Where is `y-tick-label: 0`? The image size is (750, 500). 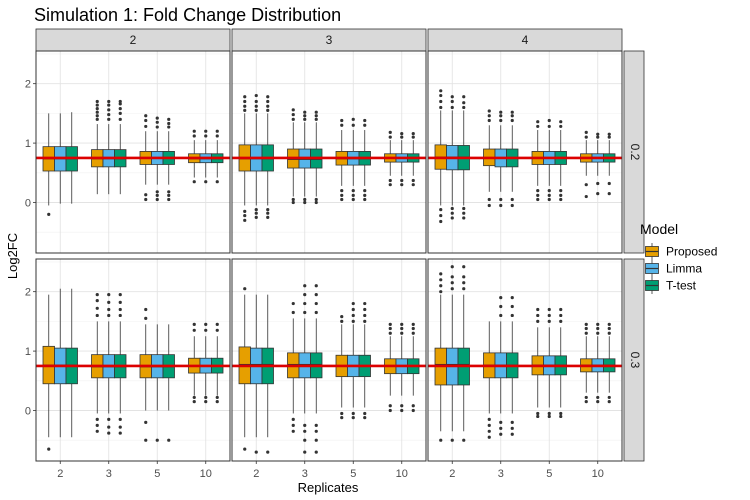 y-tick-label: 0 is located at coordinates (28, 412).